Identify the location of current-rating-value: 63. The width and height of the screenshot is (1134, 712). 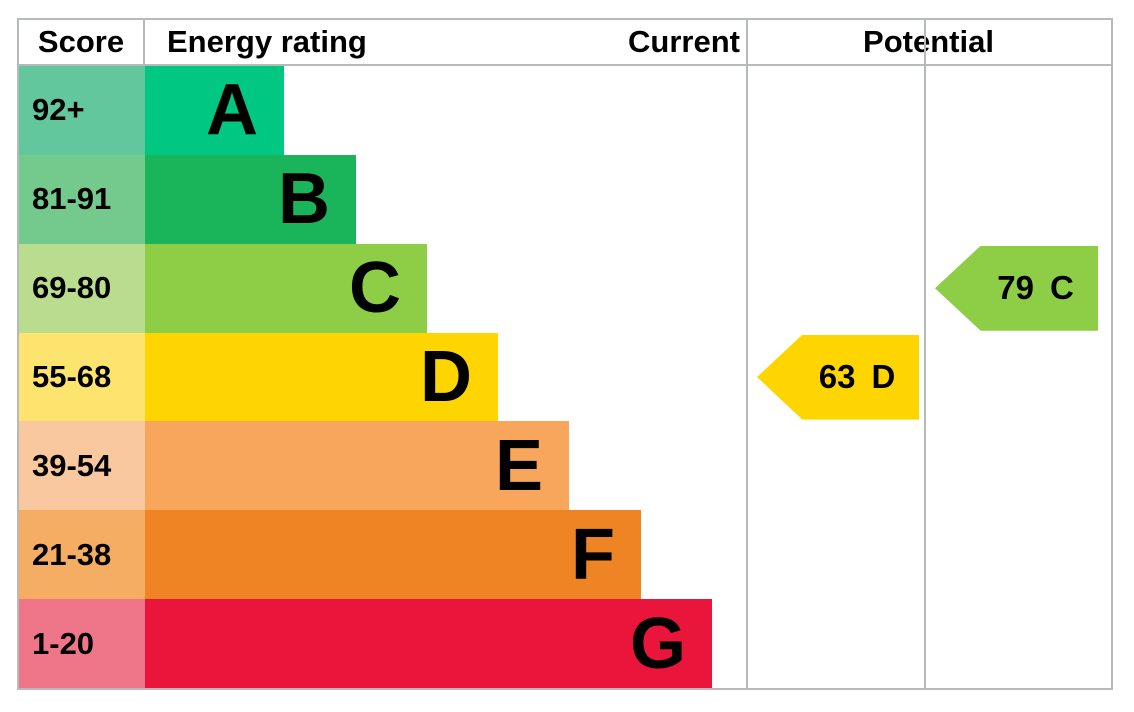
(837, 377).